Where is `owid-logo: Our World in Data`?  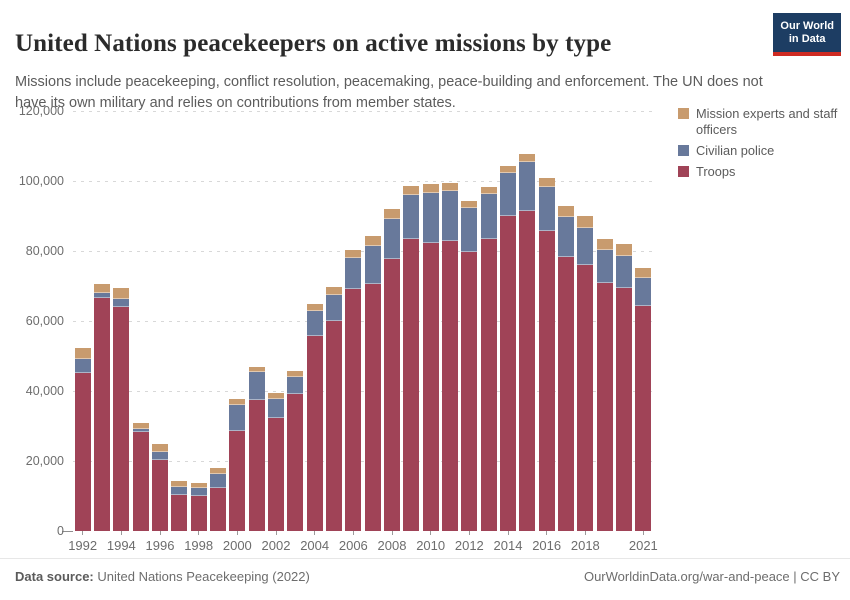 owid-logo: Our World in Data is located at coordinates (807, 34).